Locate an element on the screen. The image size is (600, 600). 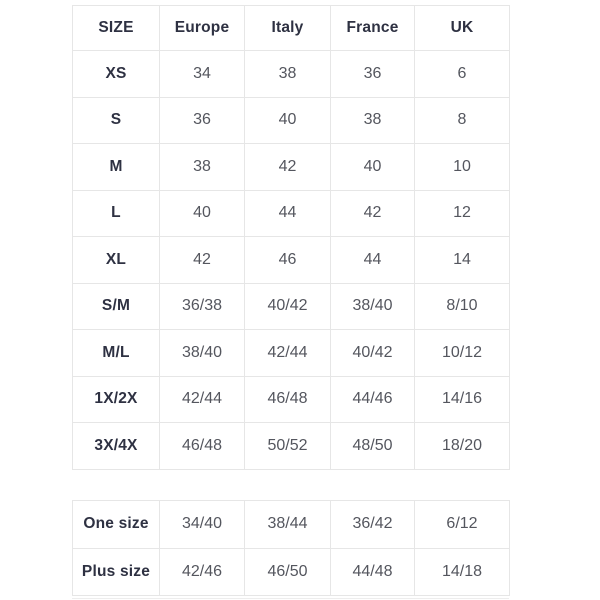
size-label-cell: XS is located at coordinates (116, 74).